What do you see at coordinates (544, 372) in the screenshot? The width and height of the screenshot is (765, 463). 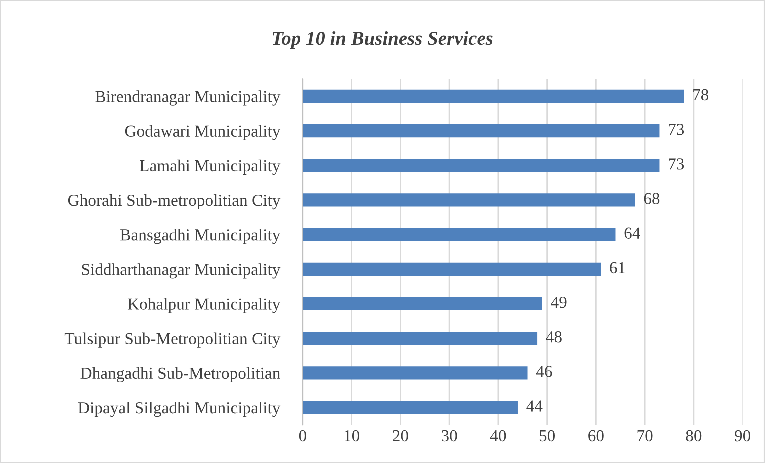 I see `data-label: 46` at bounding box center [544, 372].